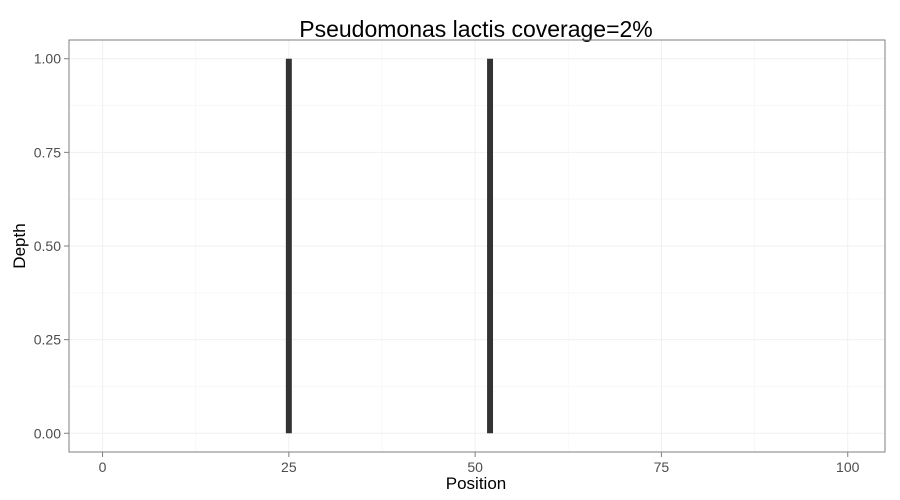 The height and width of the screenshot is (500, 900). I want to click on y-tick-label: 0.50, so click(47, 246).